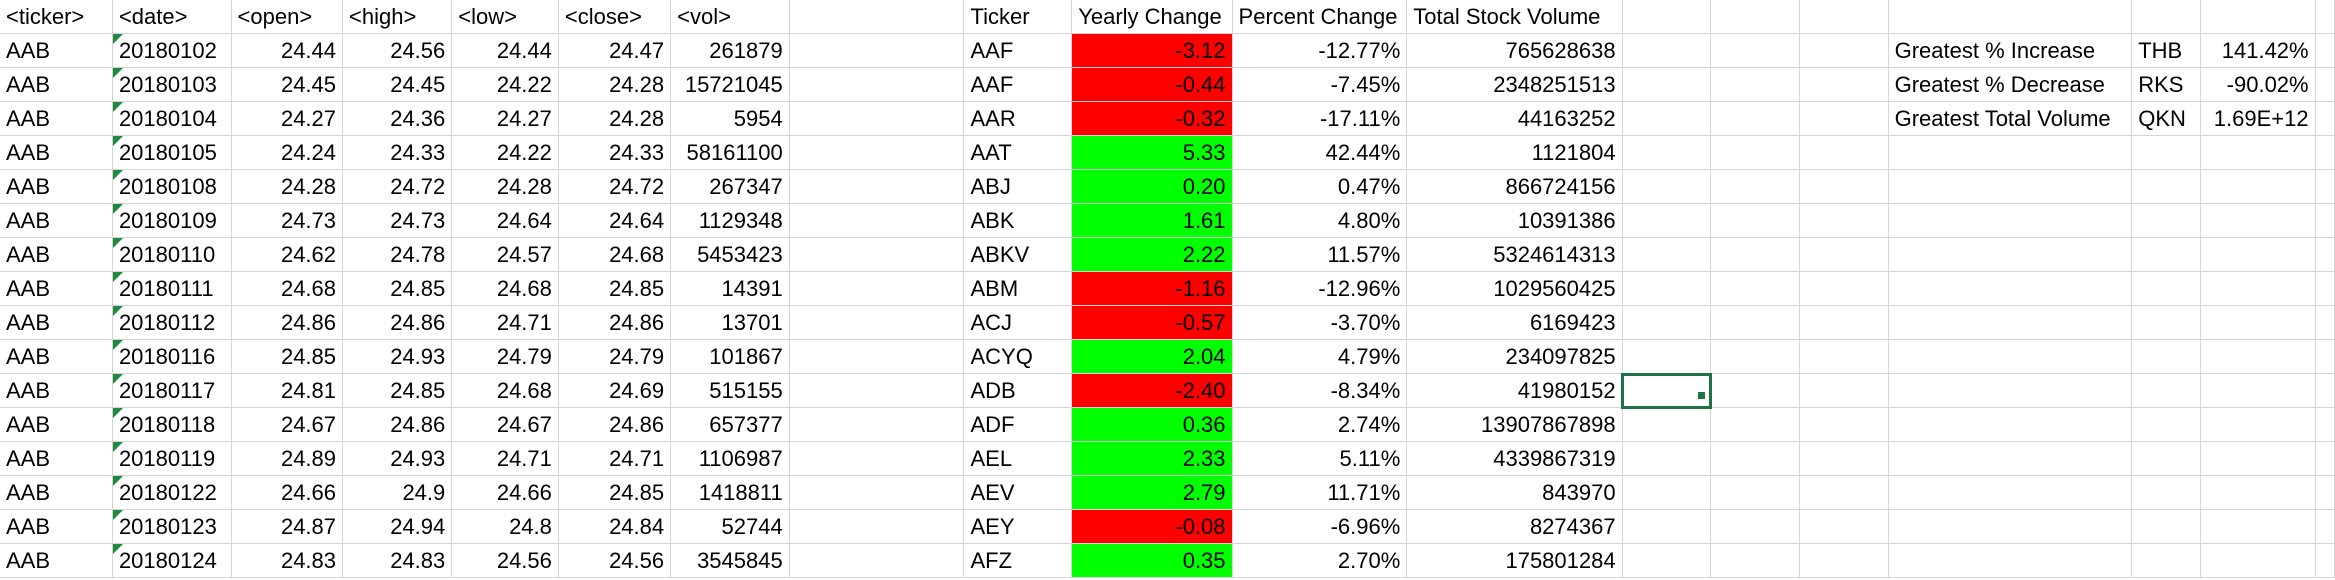 This screenshot has width=2335, height=580. I want to click on total-volume-cell: 866724156, so click(1514, 186).